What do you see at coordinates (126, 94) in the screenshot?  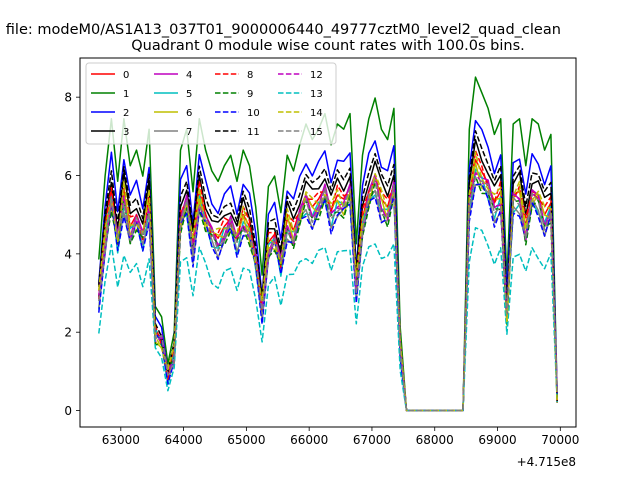 I see `legend-label-1: 1` at bounding box center [126, 94].